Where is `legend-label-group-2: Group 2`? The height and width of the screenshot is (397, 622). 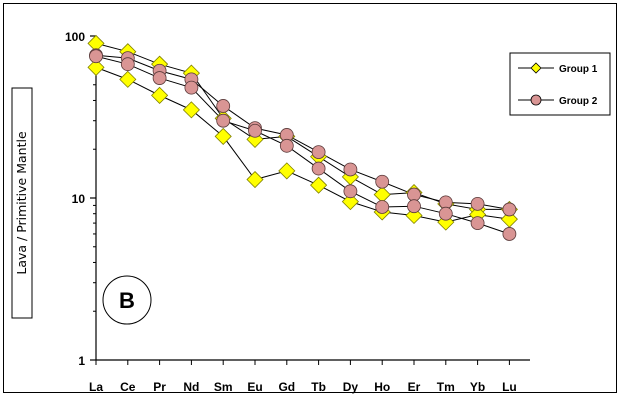 legend-label-group-2: Group 2 is located at coordinates (578, 101).